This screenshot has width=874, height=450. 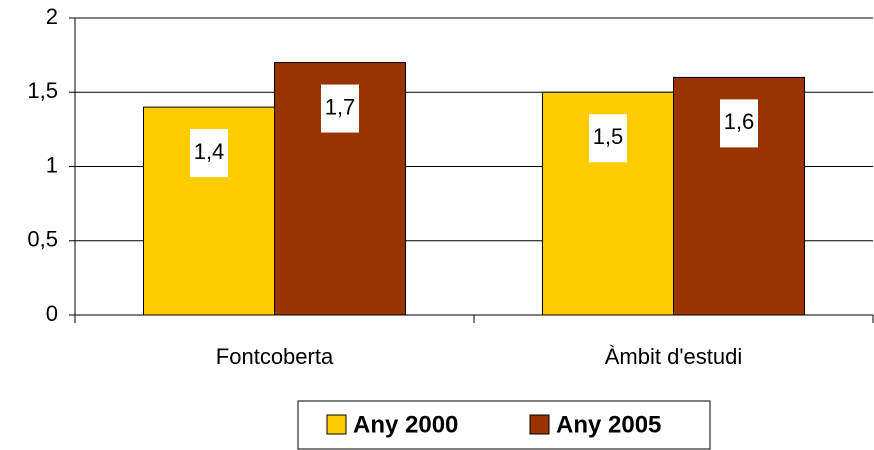 What do you see at coordinates (405, 424) in the screenshot?
I see `legend-label: Any 2000` at bounding box center [405, 424].